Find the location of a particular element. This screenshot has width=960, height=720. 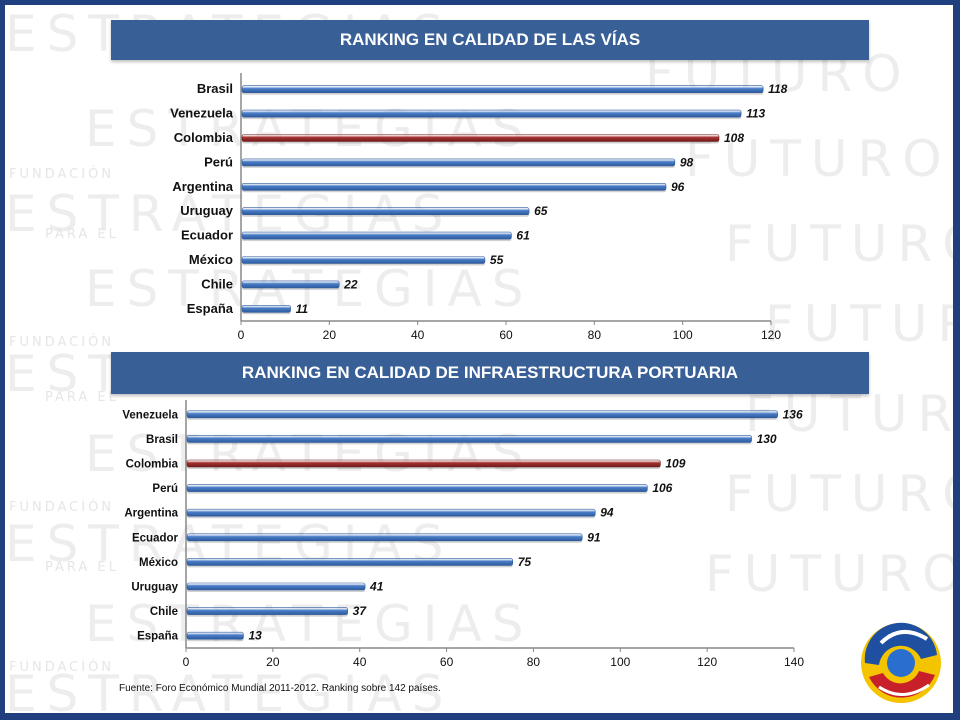

value-label: 108 is located at coordinates (734, 138).